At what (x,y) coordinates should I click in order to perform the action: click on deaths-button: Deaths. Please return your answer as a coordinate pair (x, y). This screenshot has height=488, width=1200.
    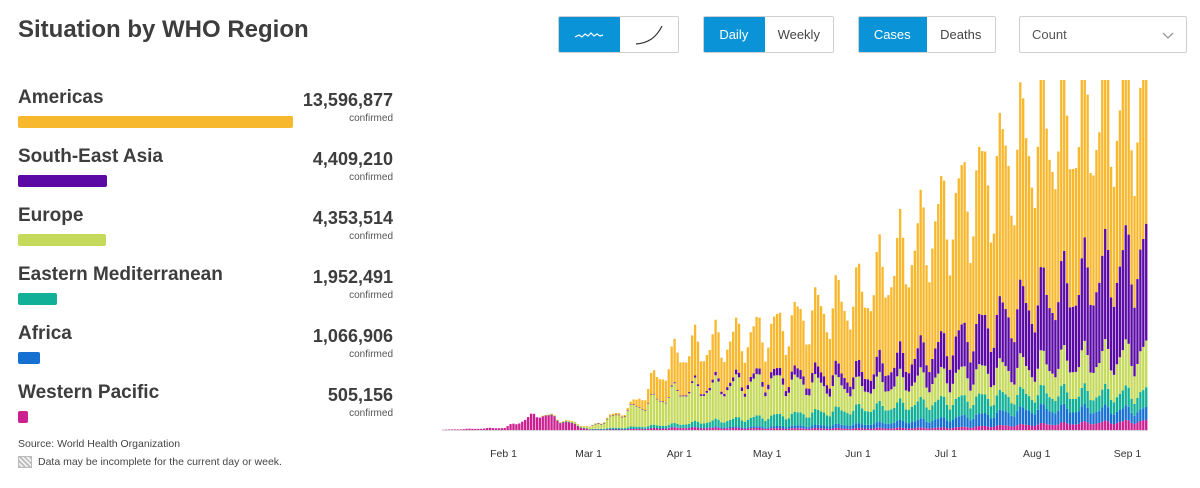
    Looking at the image, I should click on (960, 34).